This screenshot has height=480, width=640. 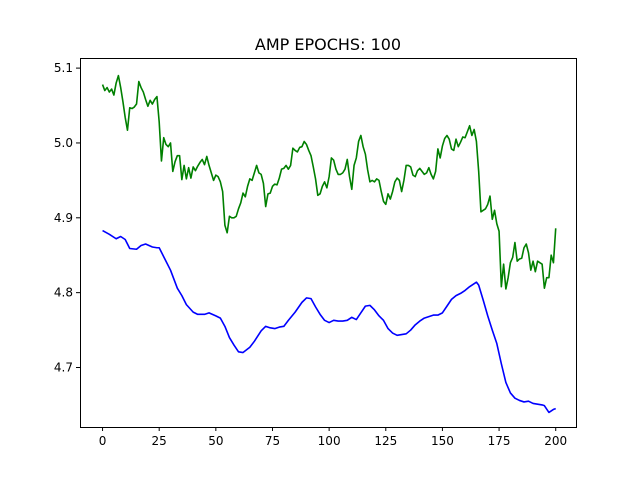 What do you see at coordinates (442, 441) in the screenshot?
I see `x-tick-label: 150` at bounding box center [442, 441].